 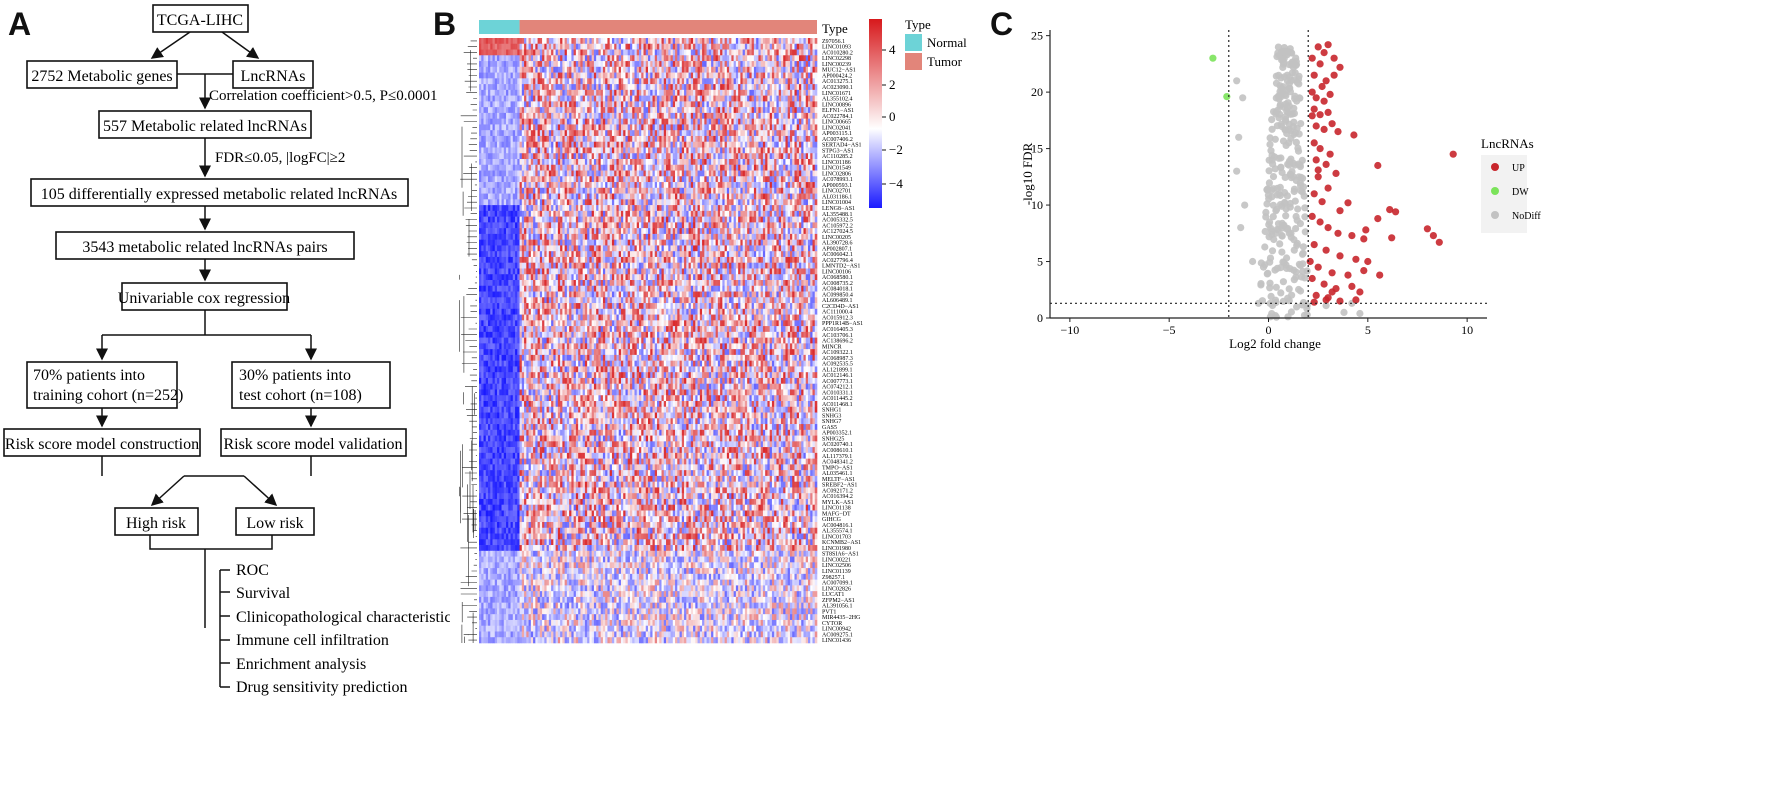 What do you see at coordinates (668, 27) in the screenshot?
I see `type-bar-tumor` at bounding box center [668, 27].